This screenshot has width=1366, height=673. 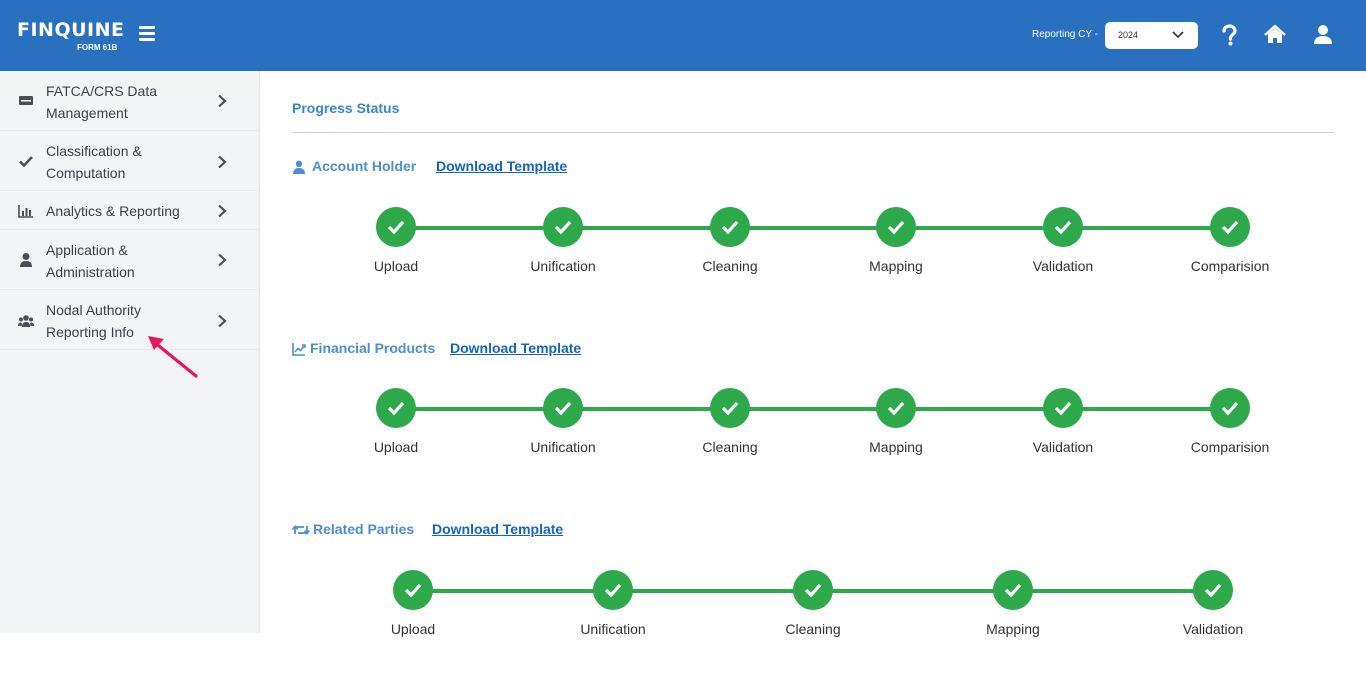 What do you see at coordinates (1275, 35) in the screenshot?
I see `home-icon` at bounding box center [1275, 35].